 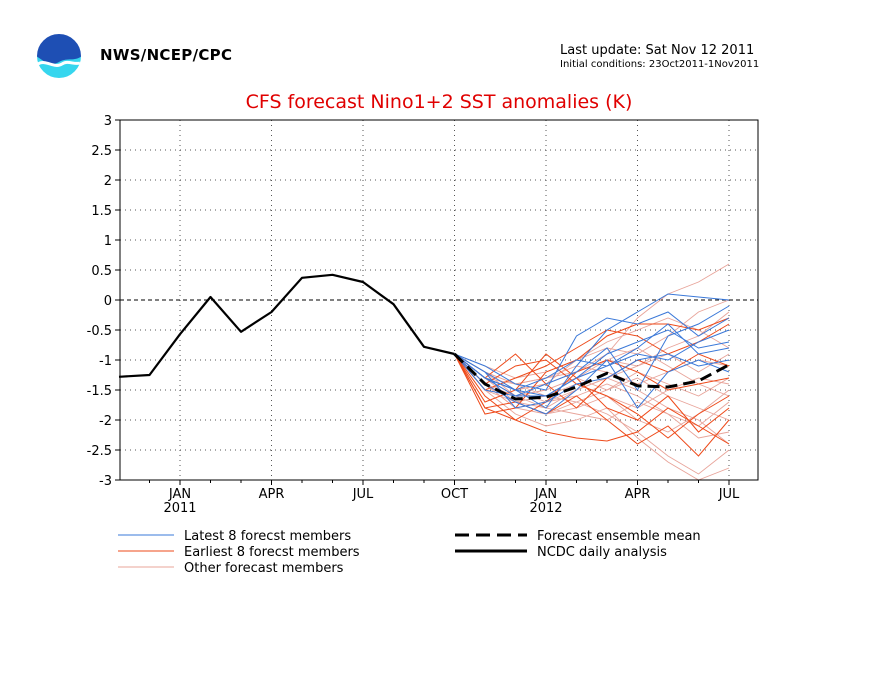 What do you see at coordinates (108, 241) in the screenshot?
I see `y-tick-label: 1` at bounding box center [108, 241].